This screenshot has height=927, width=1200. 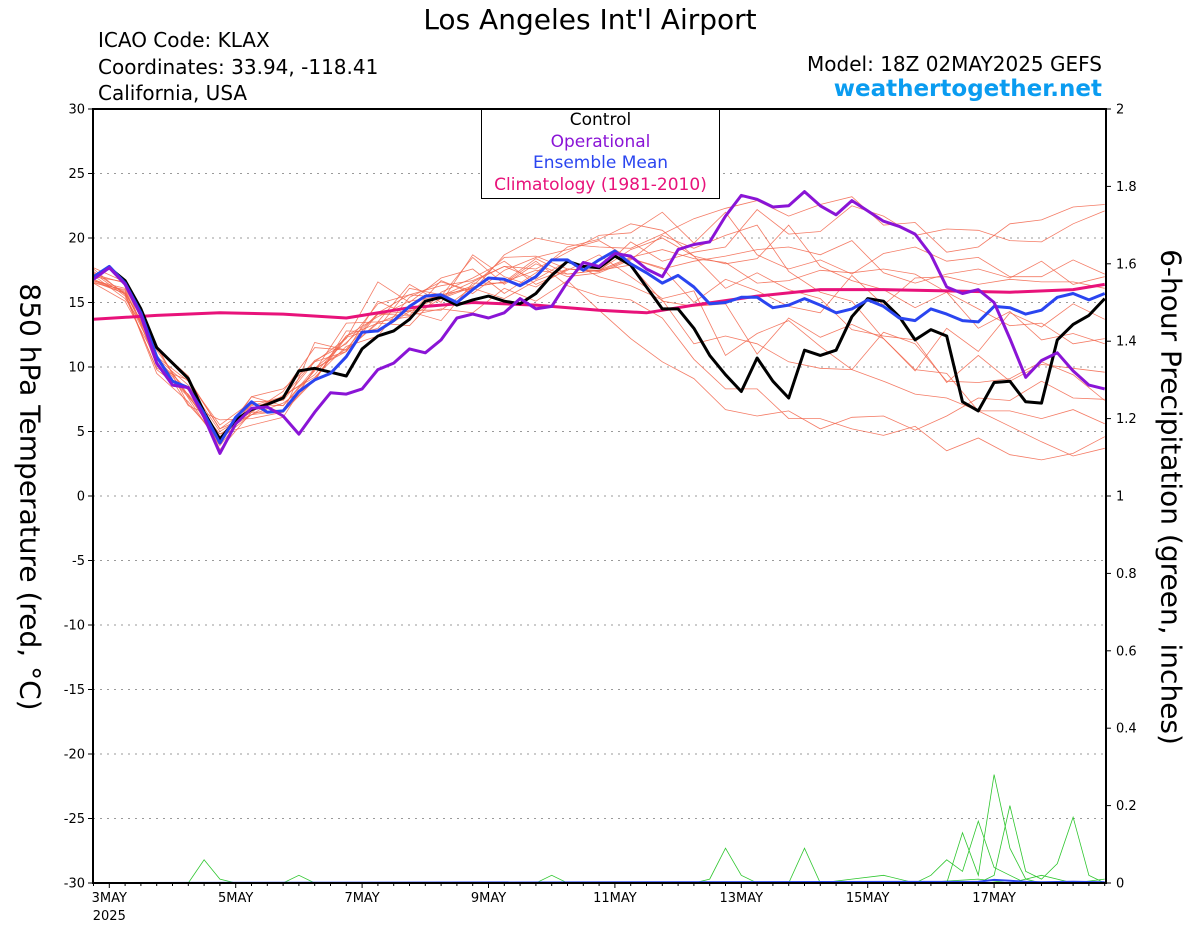 What do you see at coordinates (235, 898) in the screenshot?
I see `x-tick-label: 5MAY` at bounding box center [235, 898].